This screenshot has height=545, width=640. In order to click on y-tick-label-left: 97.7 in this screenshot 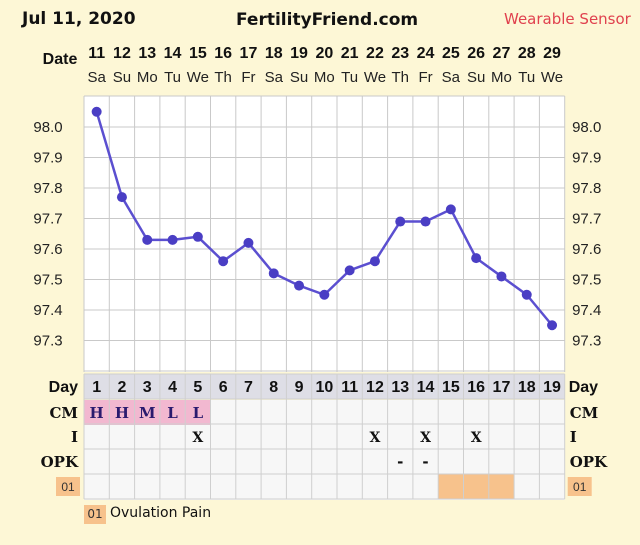, I will do `click(47, 219)`.